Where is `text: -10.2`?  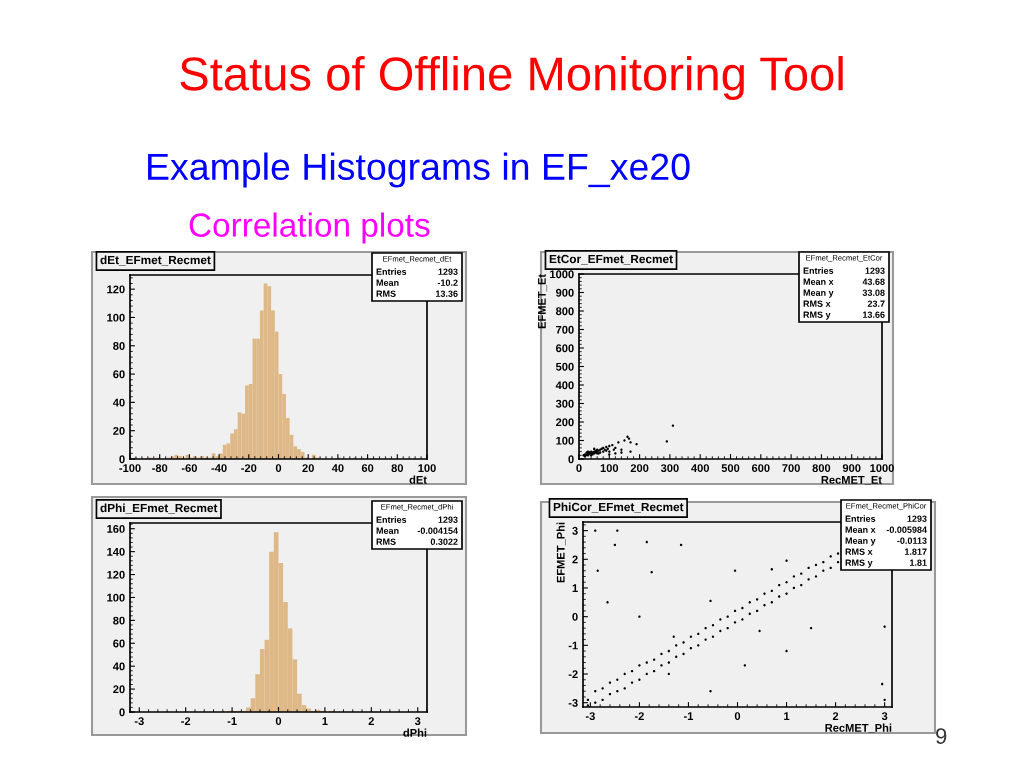 text: -10.2 is located at coordinates (447, 282).